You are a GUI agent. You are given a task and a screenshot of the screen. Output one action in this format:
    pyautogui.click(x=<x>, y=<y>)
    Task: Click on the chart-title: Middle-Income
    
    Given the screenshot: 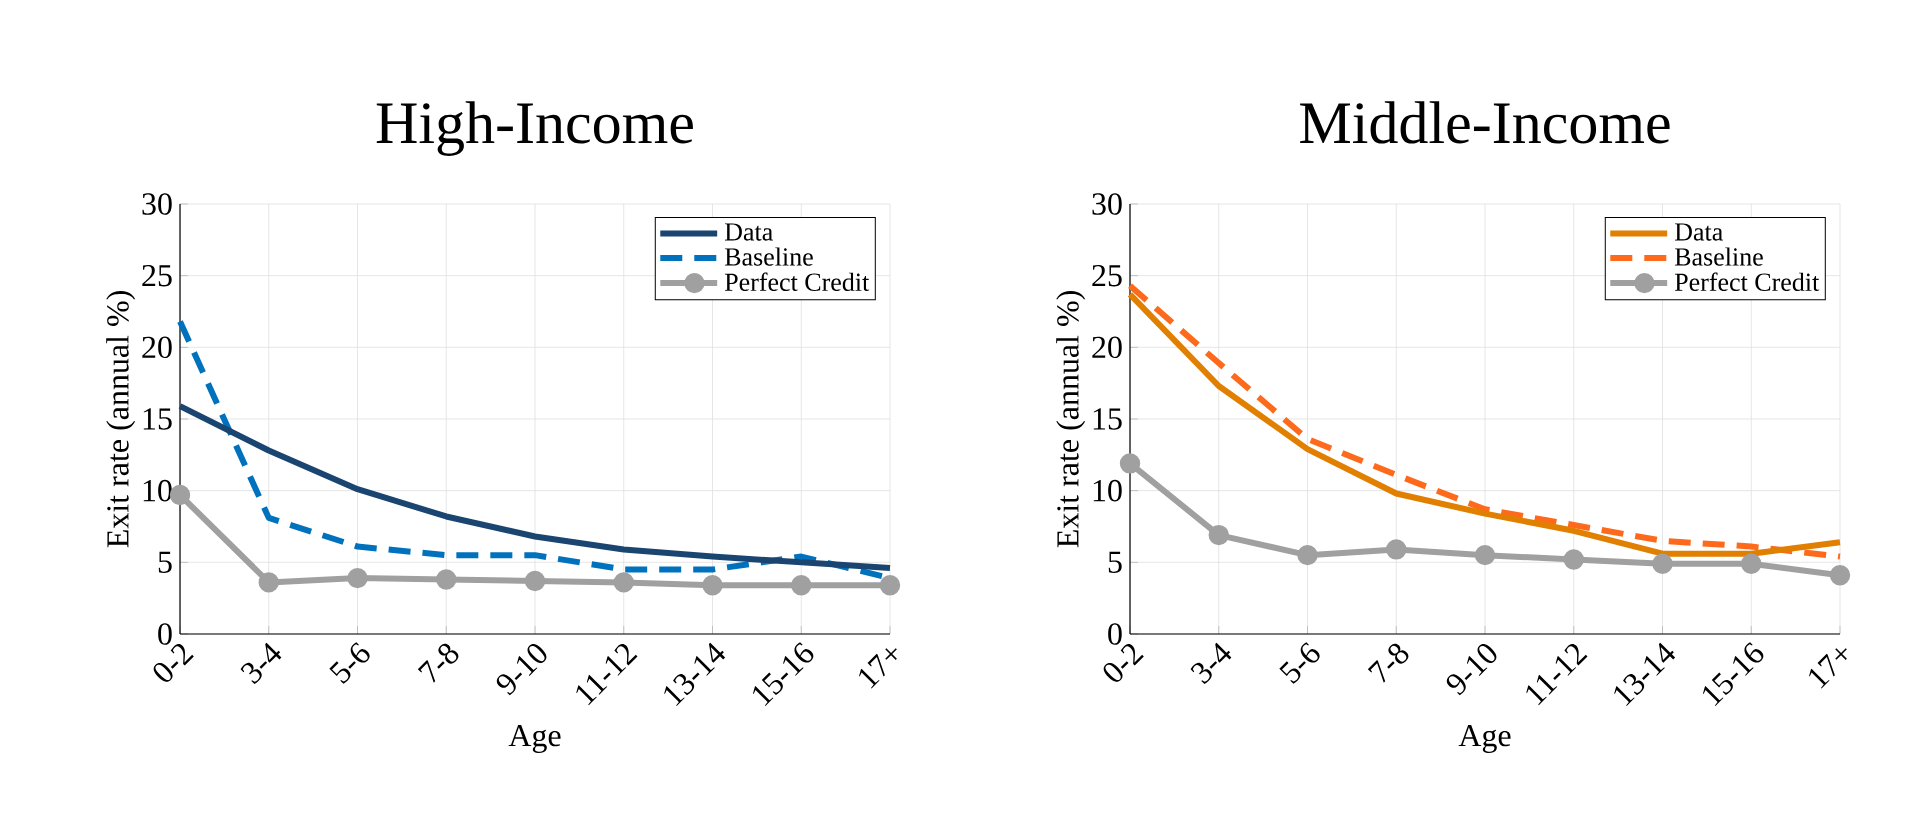 What is the action you would take?
    pyautogui.click(x=1485, y=122)
    